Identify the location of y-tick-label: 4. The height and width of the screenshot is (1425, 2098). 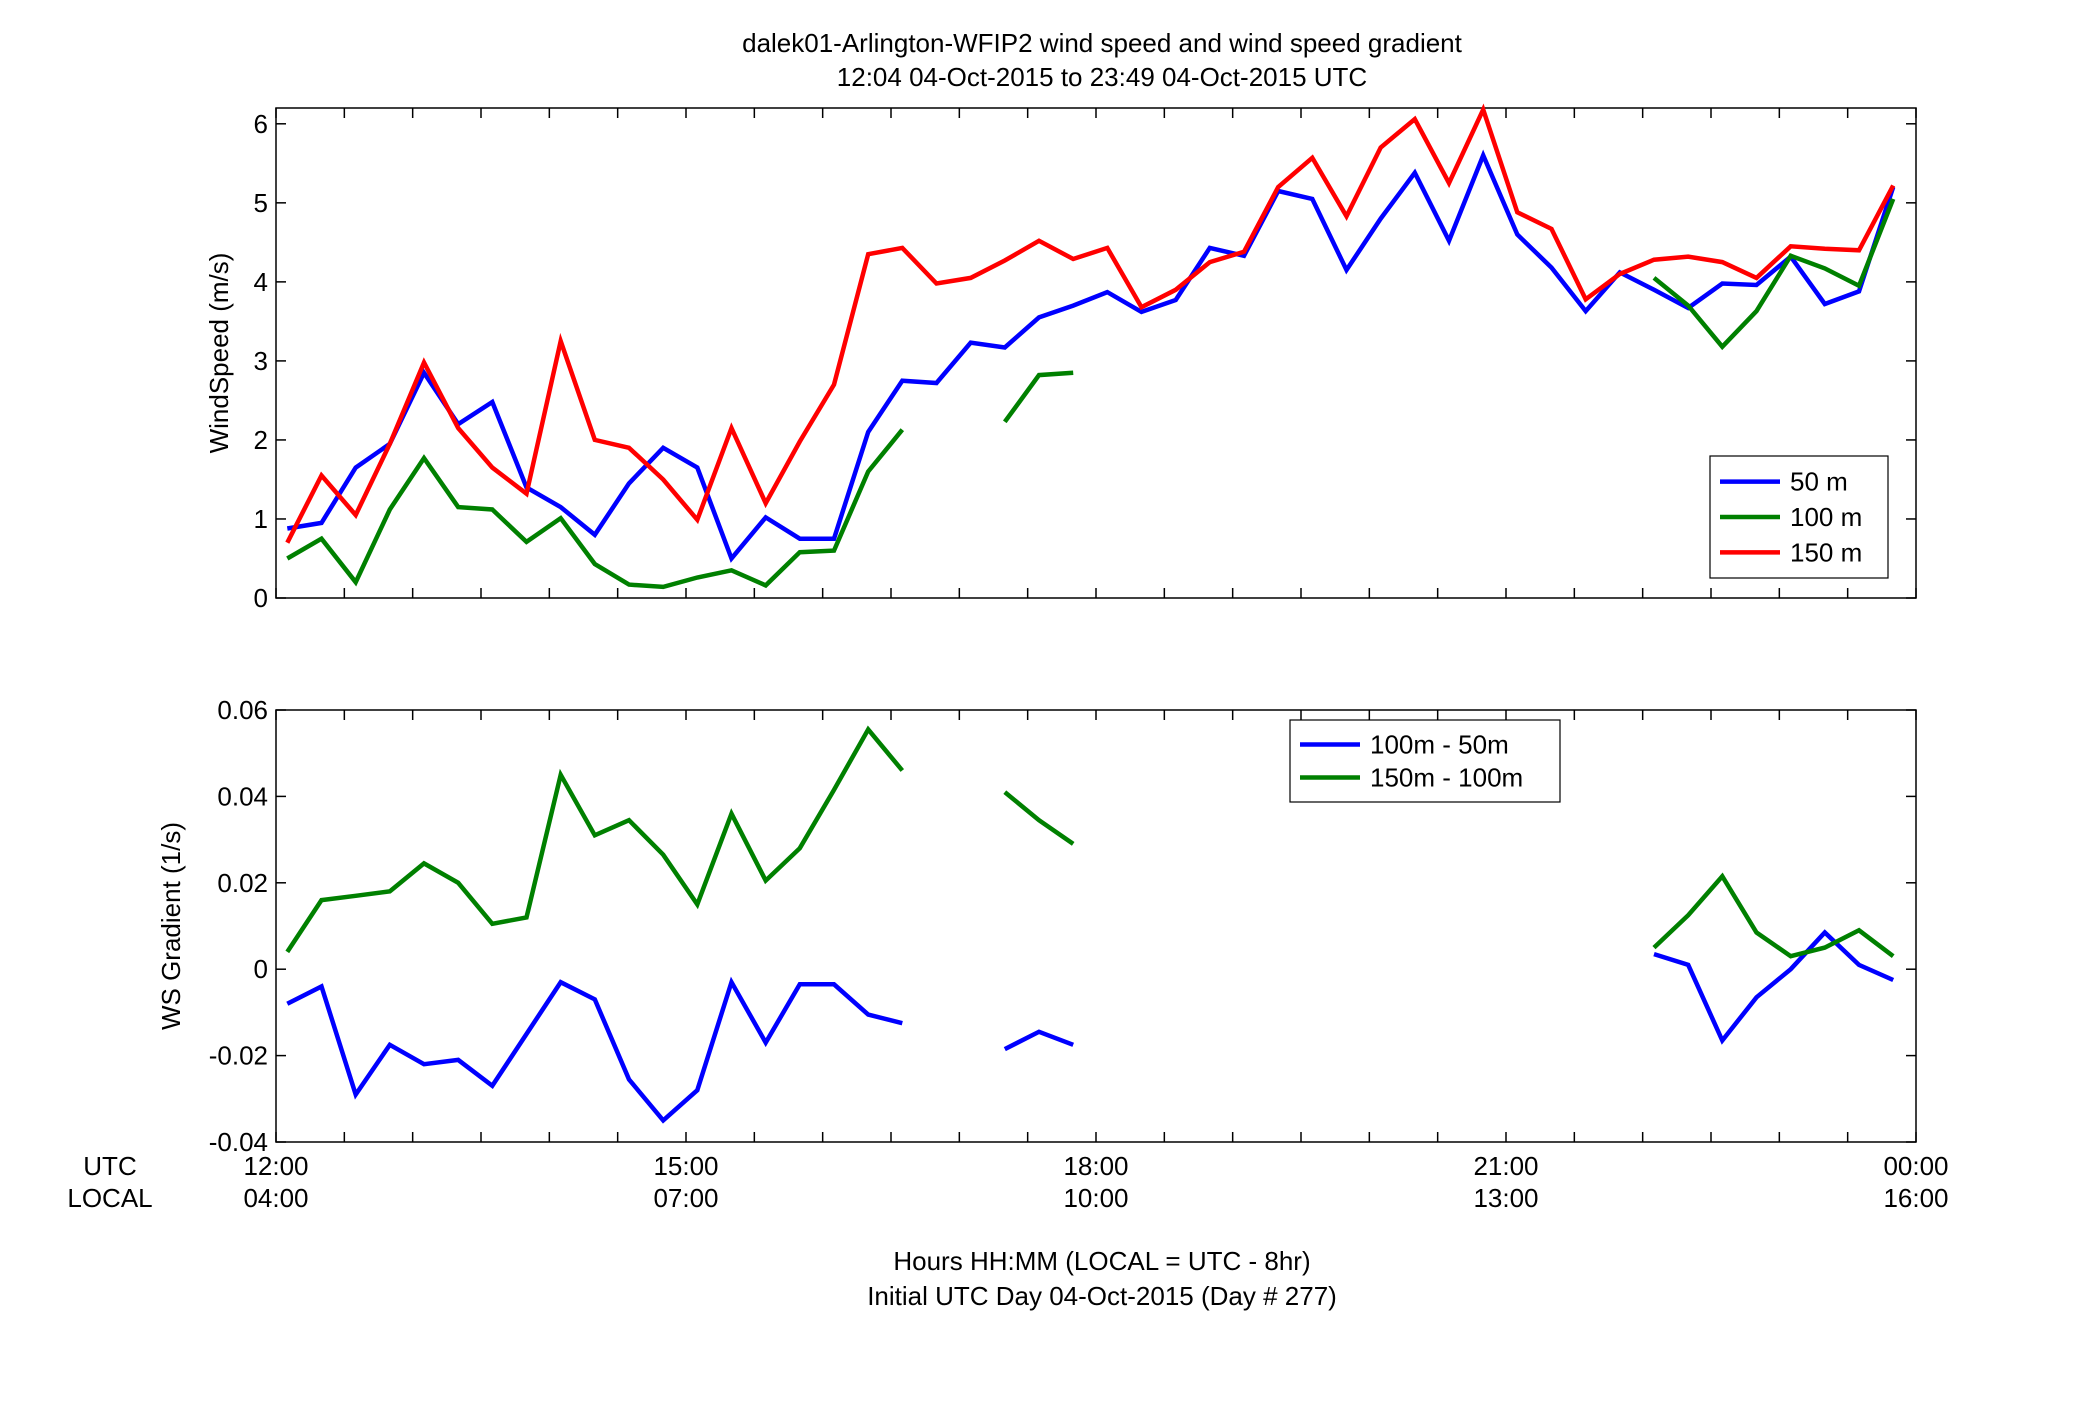
(261, 282).